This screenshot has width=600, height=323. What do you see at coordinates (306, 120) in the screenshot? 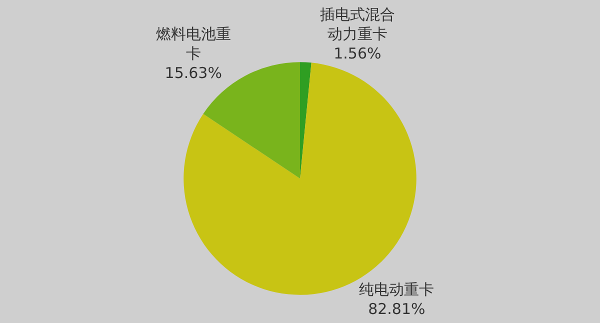
I see `pie-slice` at bounding box center [306, 120].